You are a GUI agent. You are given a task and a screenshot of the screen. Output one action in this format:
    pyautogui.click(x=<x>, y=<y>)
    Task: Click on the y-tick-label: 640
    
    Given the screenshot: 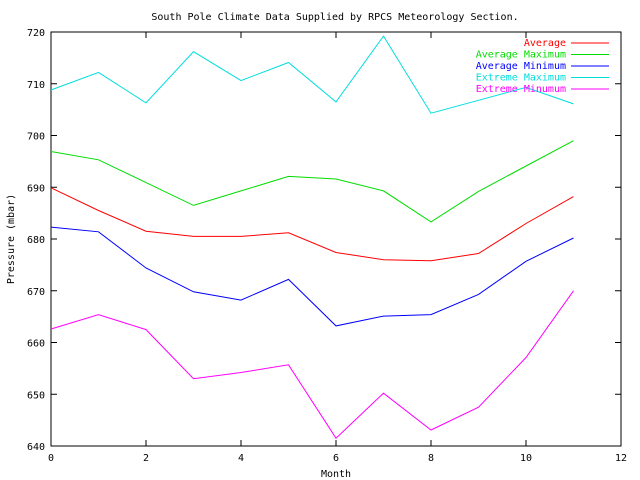 What is the action you would take?
    pyautogui.click(x=36, y=447)
    